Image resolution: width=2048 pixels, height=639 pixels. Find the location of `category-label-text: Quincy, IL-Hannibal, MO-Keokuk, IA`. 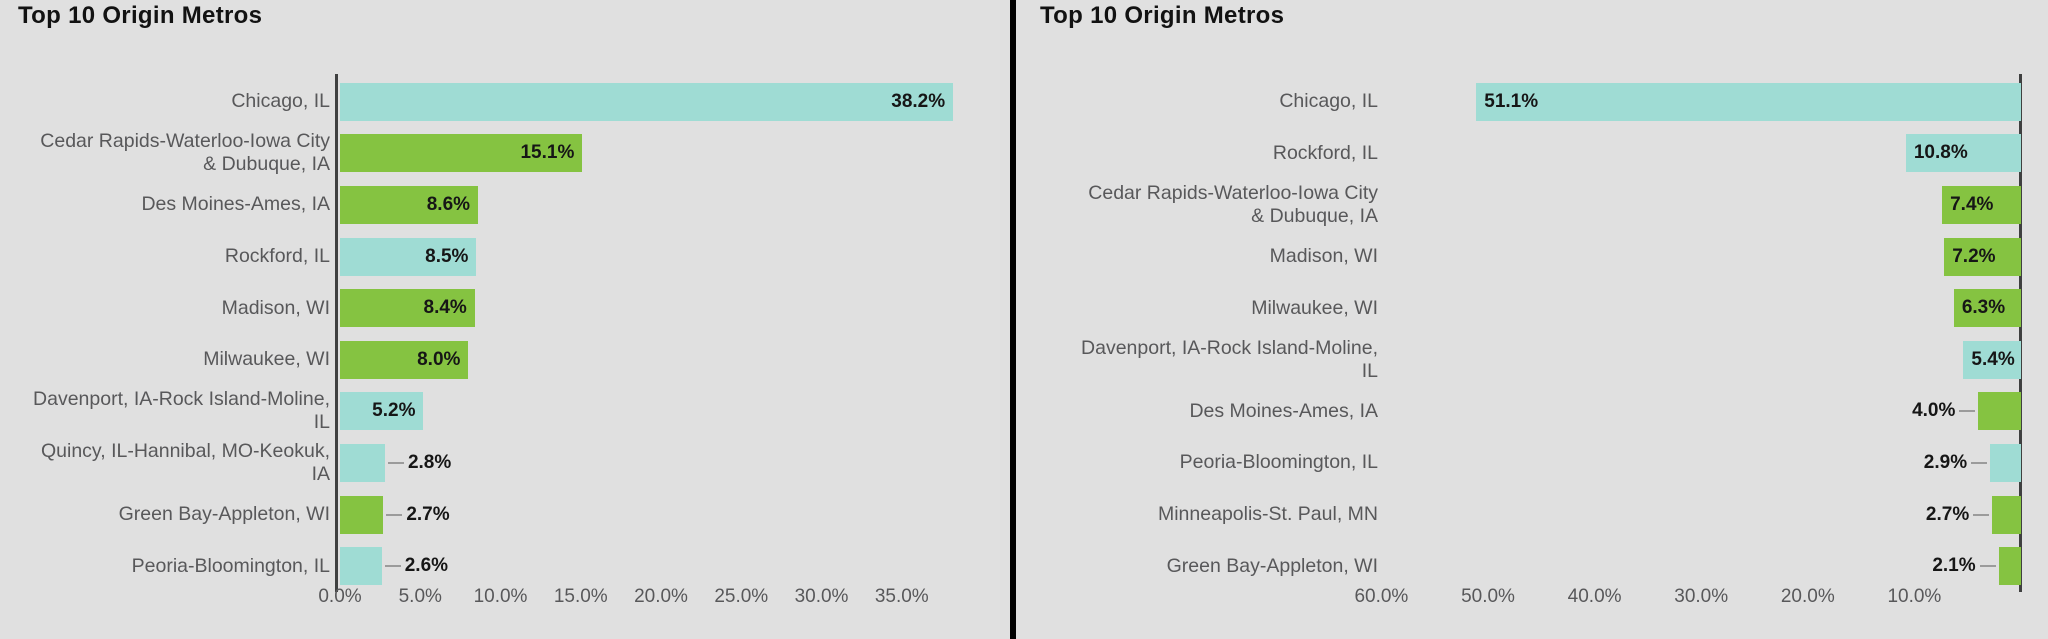

category-label-text: Quincy, IL-Hannibal, MO-Keokuk, IA is located at coordinates (185, 462).